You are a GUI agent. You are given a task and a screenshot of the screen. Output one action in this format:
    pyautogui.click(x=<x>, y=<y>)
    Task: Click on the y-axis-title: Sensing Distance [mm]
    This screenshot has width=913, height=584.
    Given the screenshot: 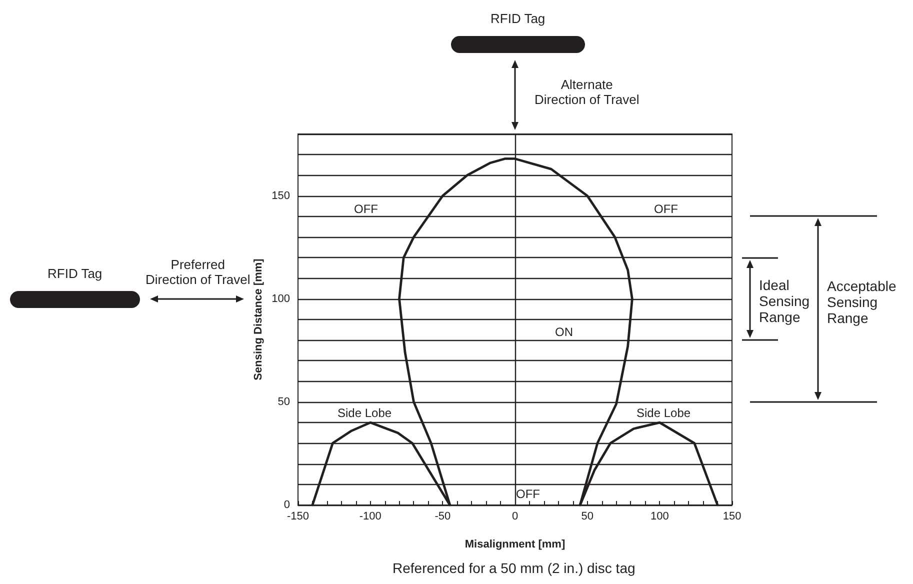 What is the action you would take?
    pyautogui.click(x=258, y=319)
    